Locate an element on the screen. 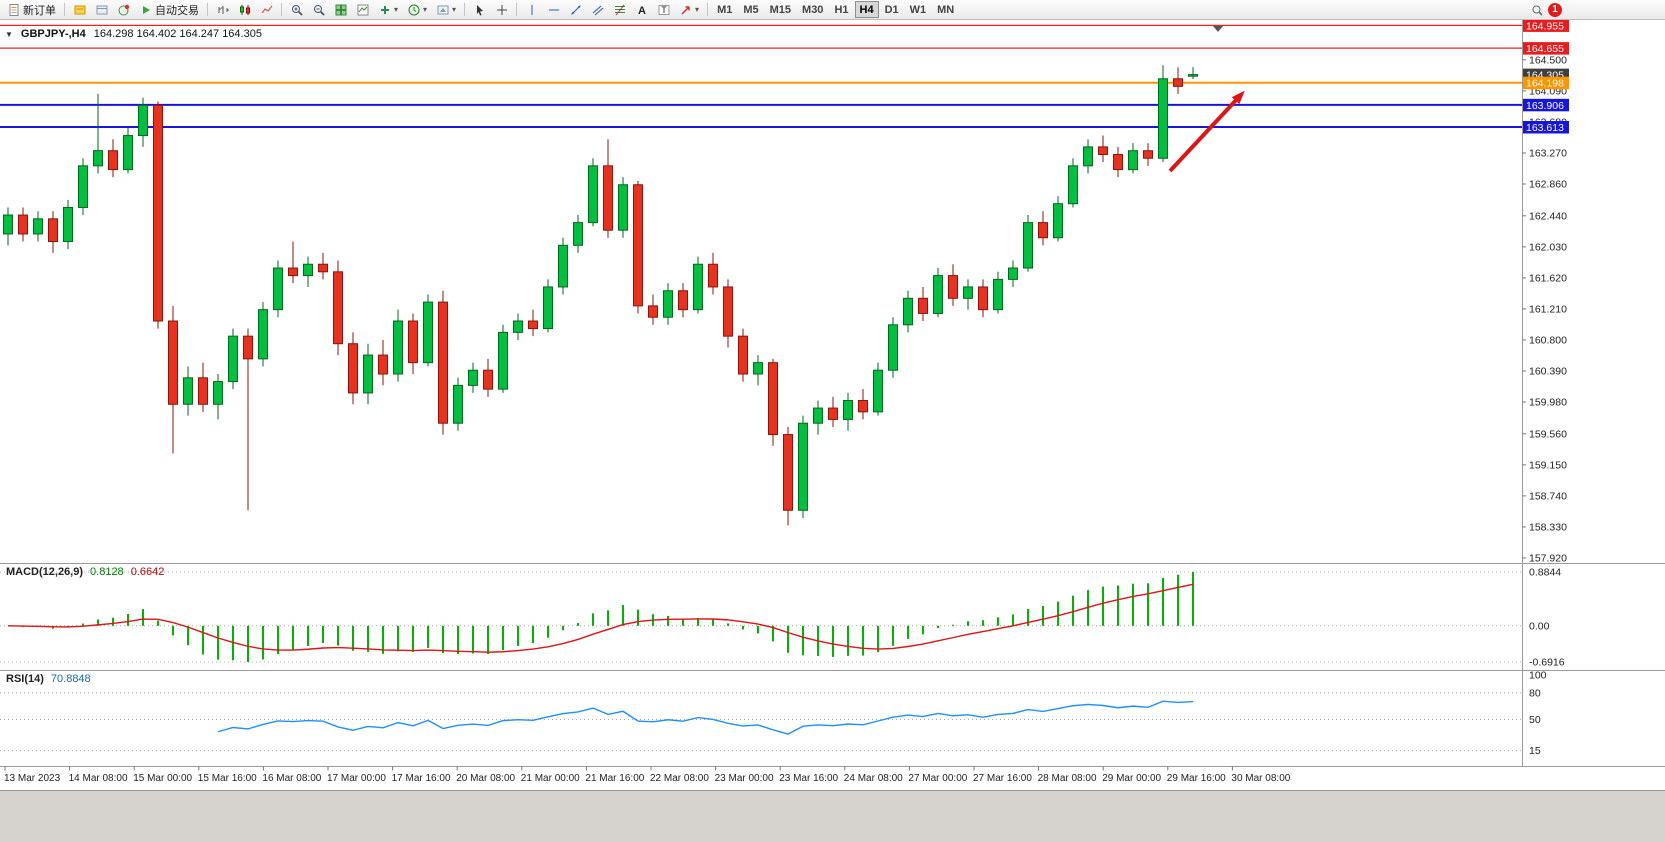  text-tool-button: A is located at coordinates (641, 9).